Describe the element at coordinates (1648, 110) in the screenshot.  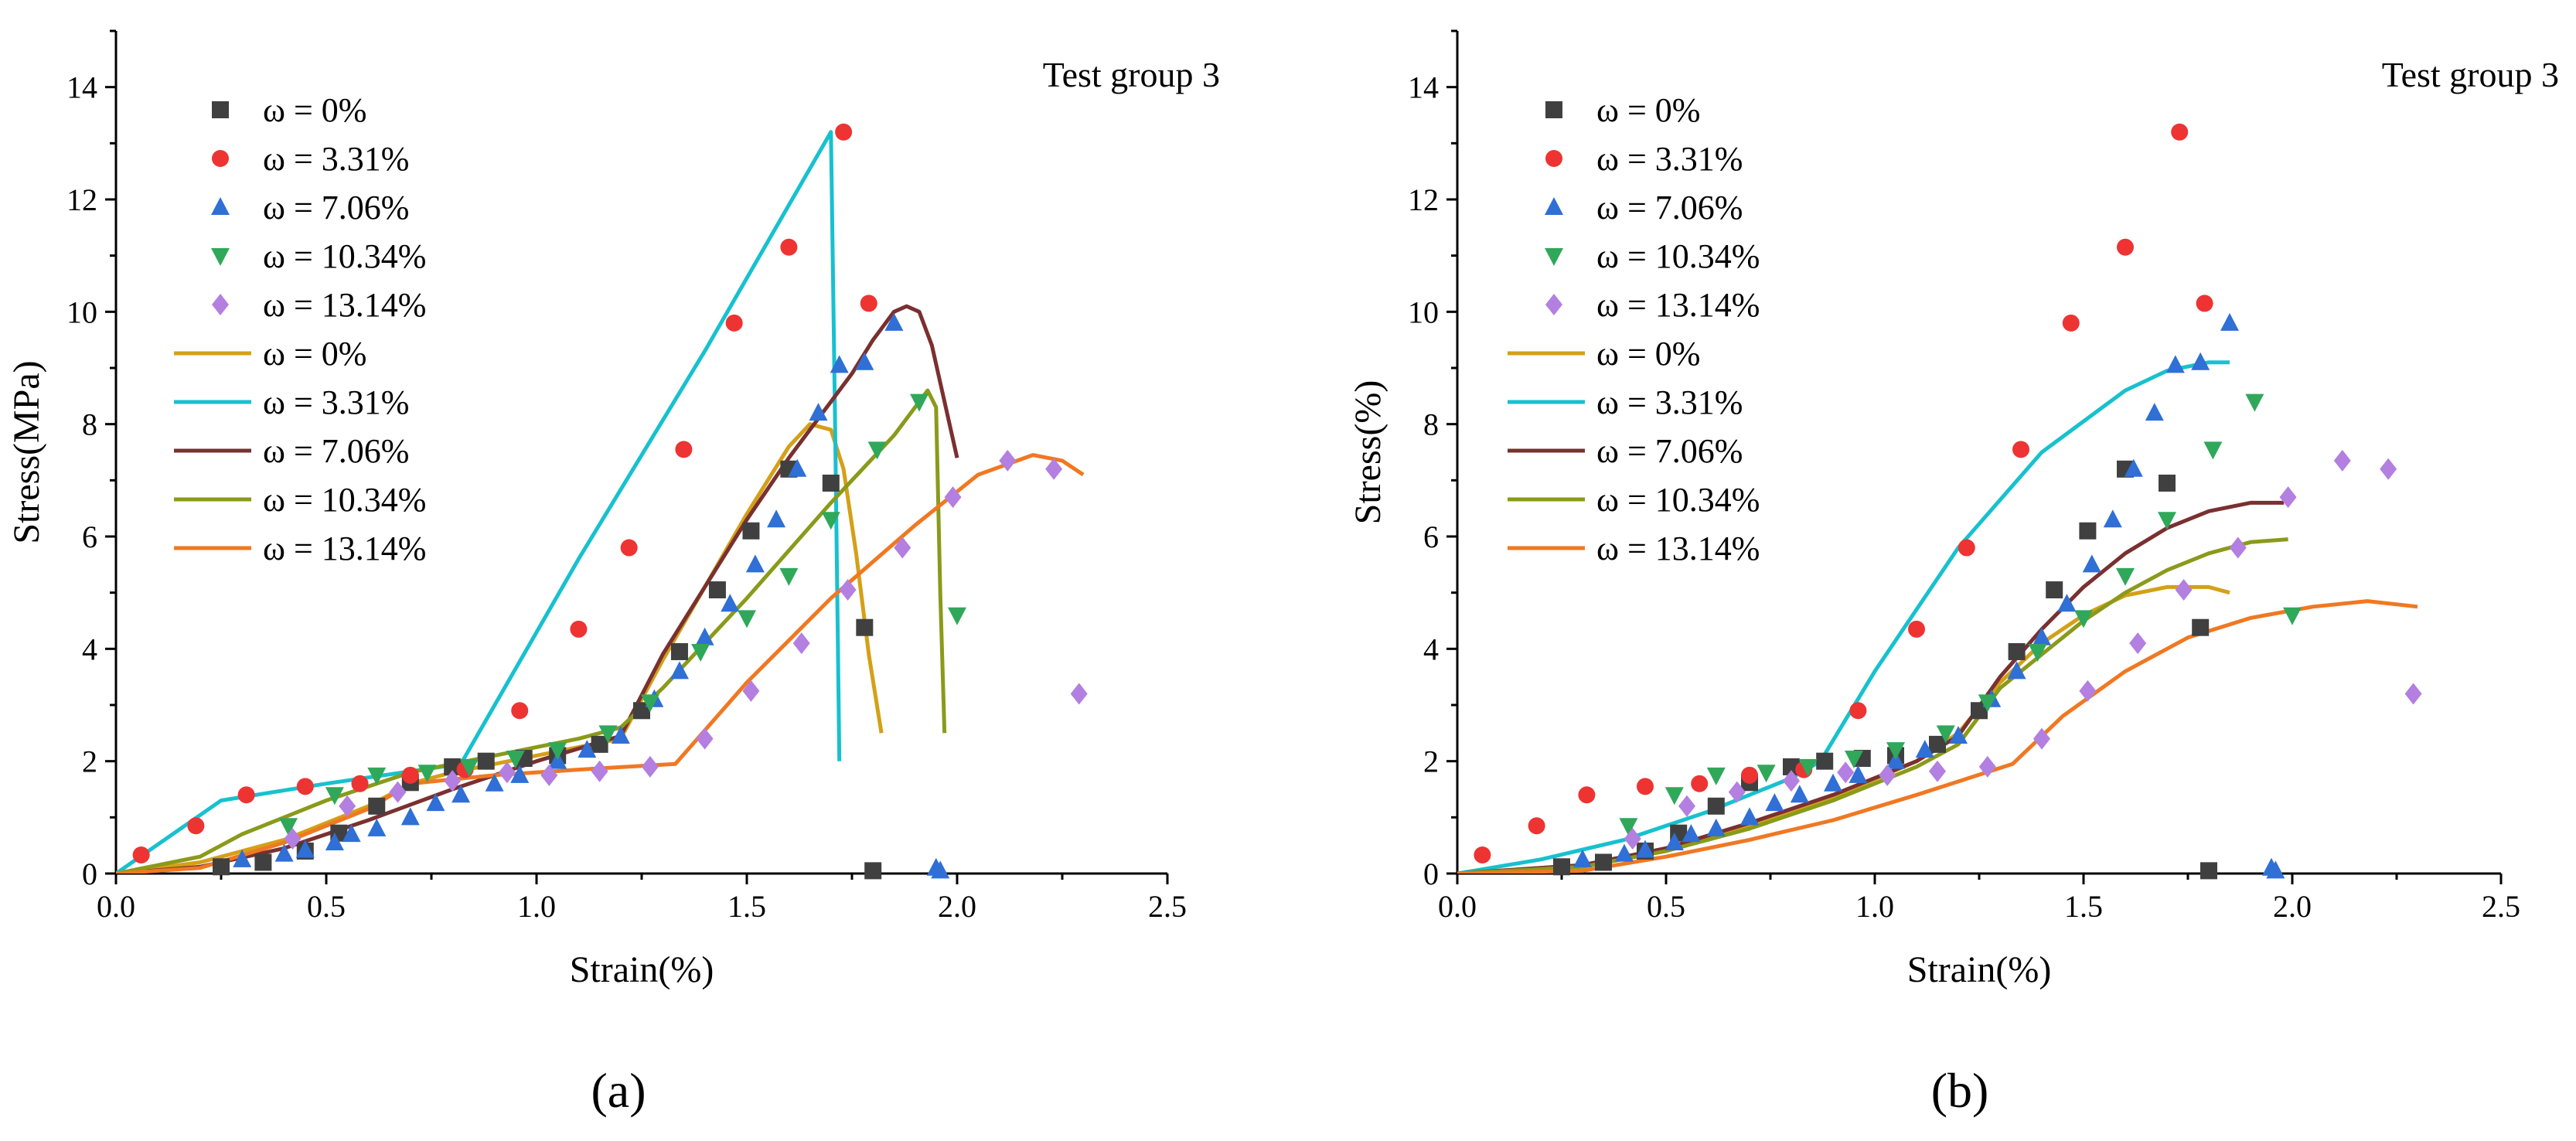
I see `legend-entry-label: ω = 0%` at that location.